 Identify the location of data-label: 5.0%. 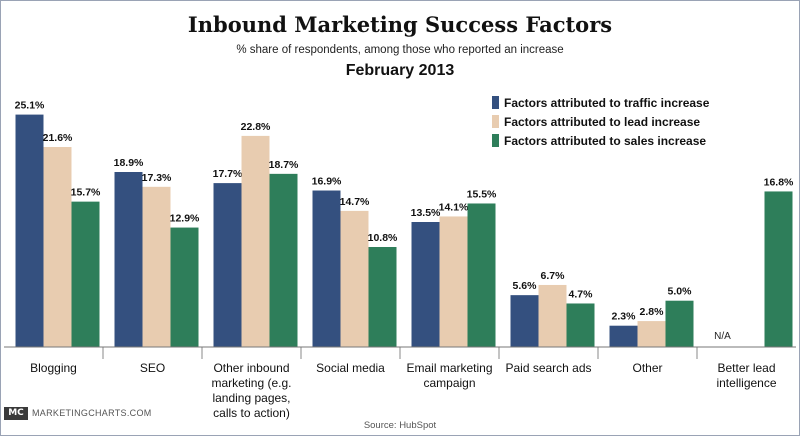
(680, 292).